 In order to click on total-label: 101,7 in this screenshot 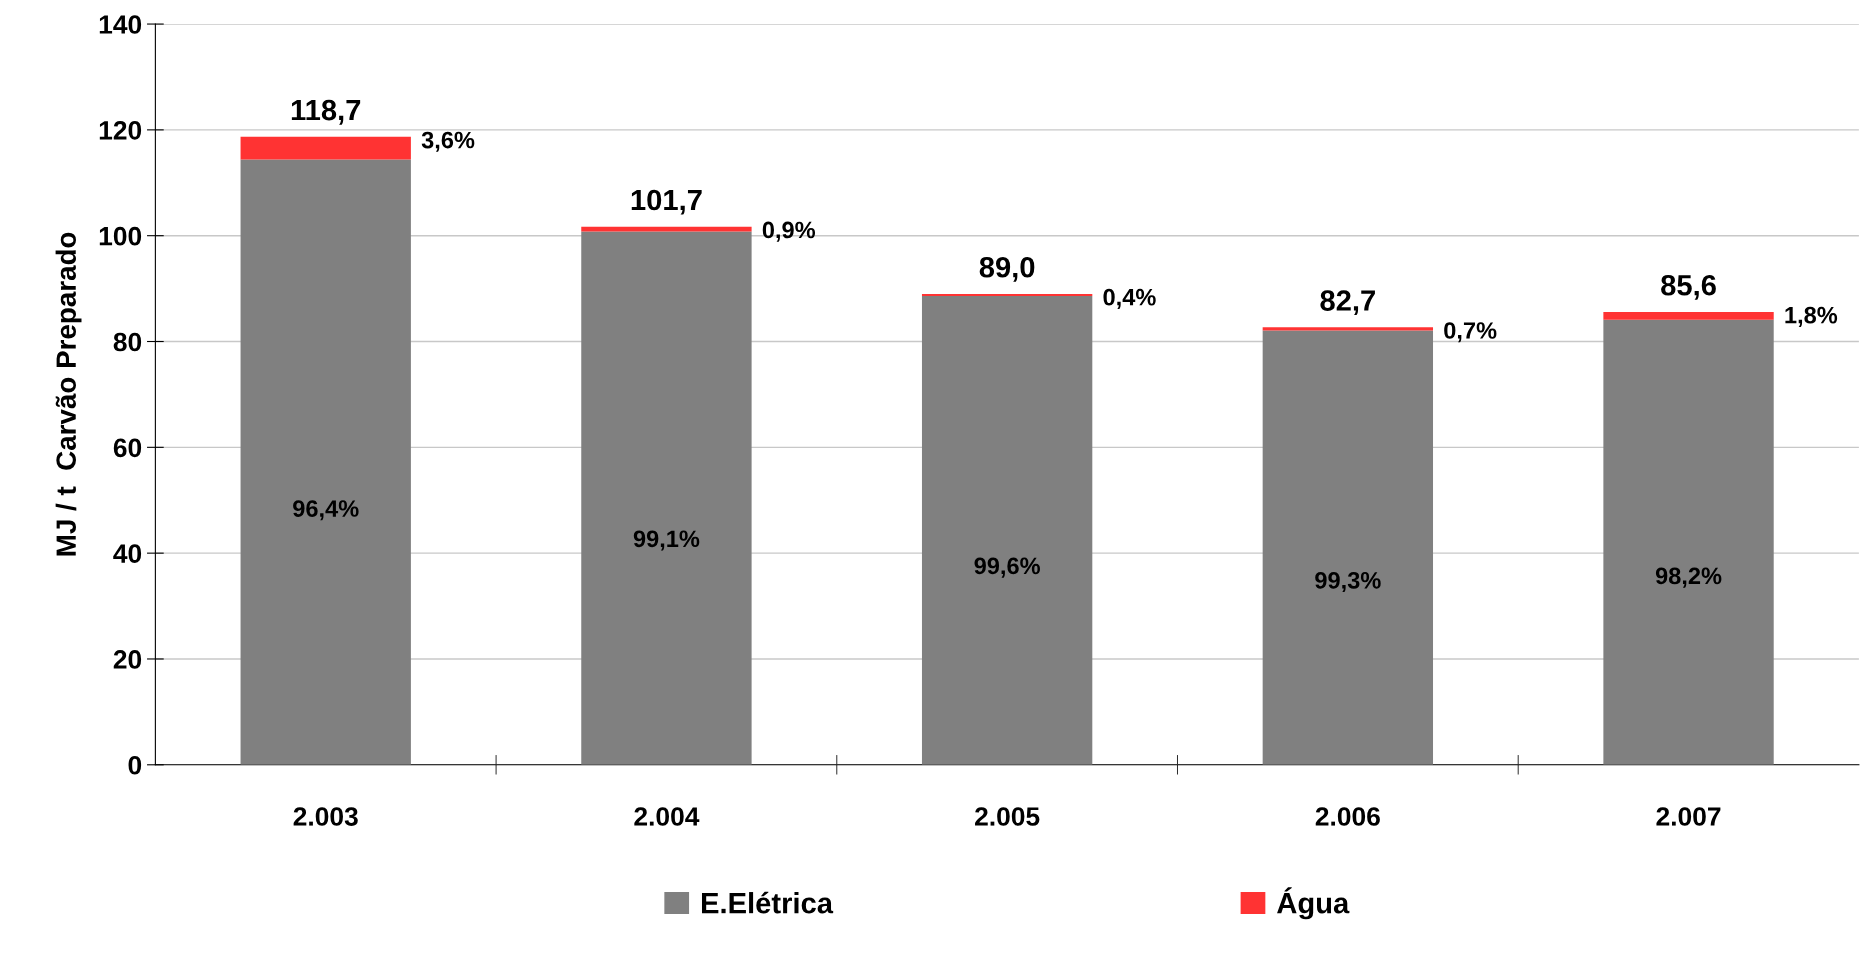, I will do `click(666, 202)`.